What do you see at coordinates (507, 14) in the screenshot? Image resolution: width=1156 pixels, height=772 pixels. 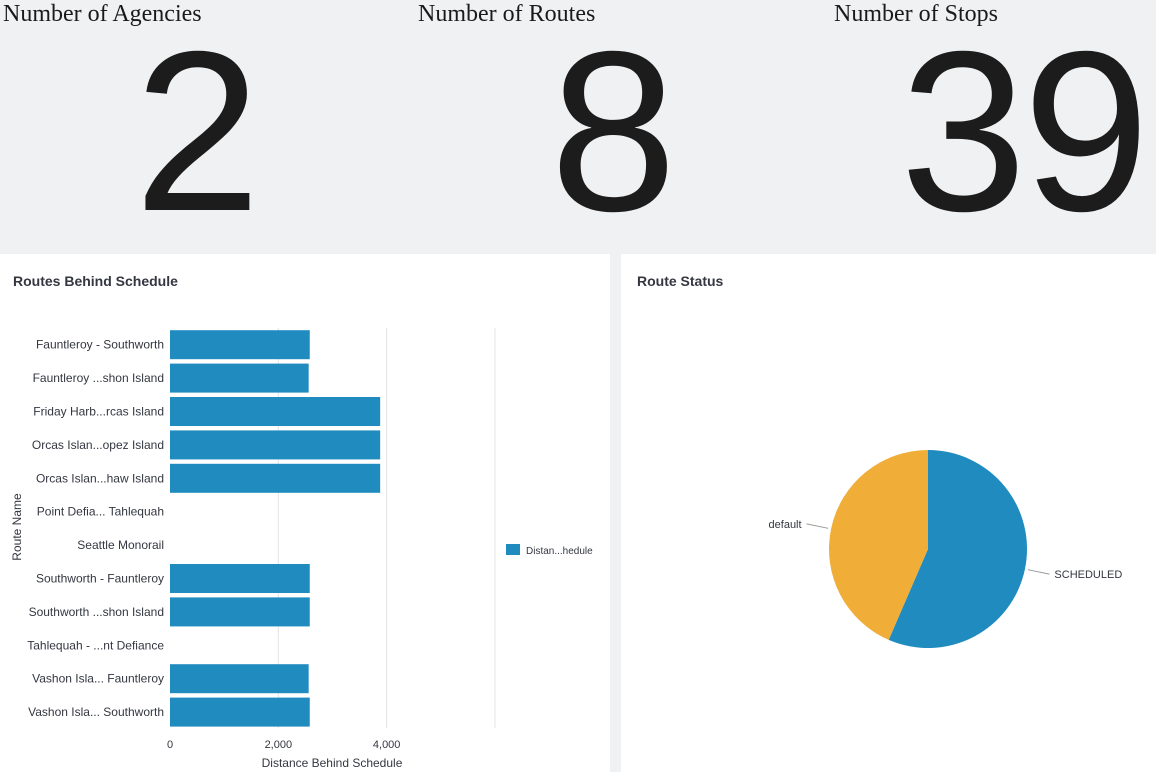 I see `stat-title: Number of Routes` at bounding box center [507, 14].